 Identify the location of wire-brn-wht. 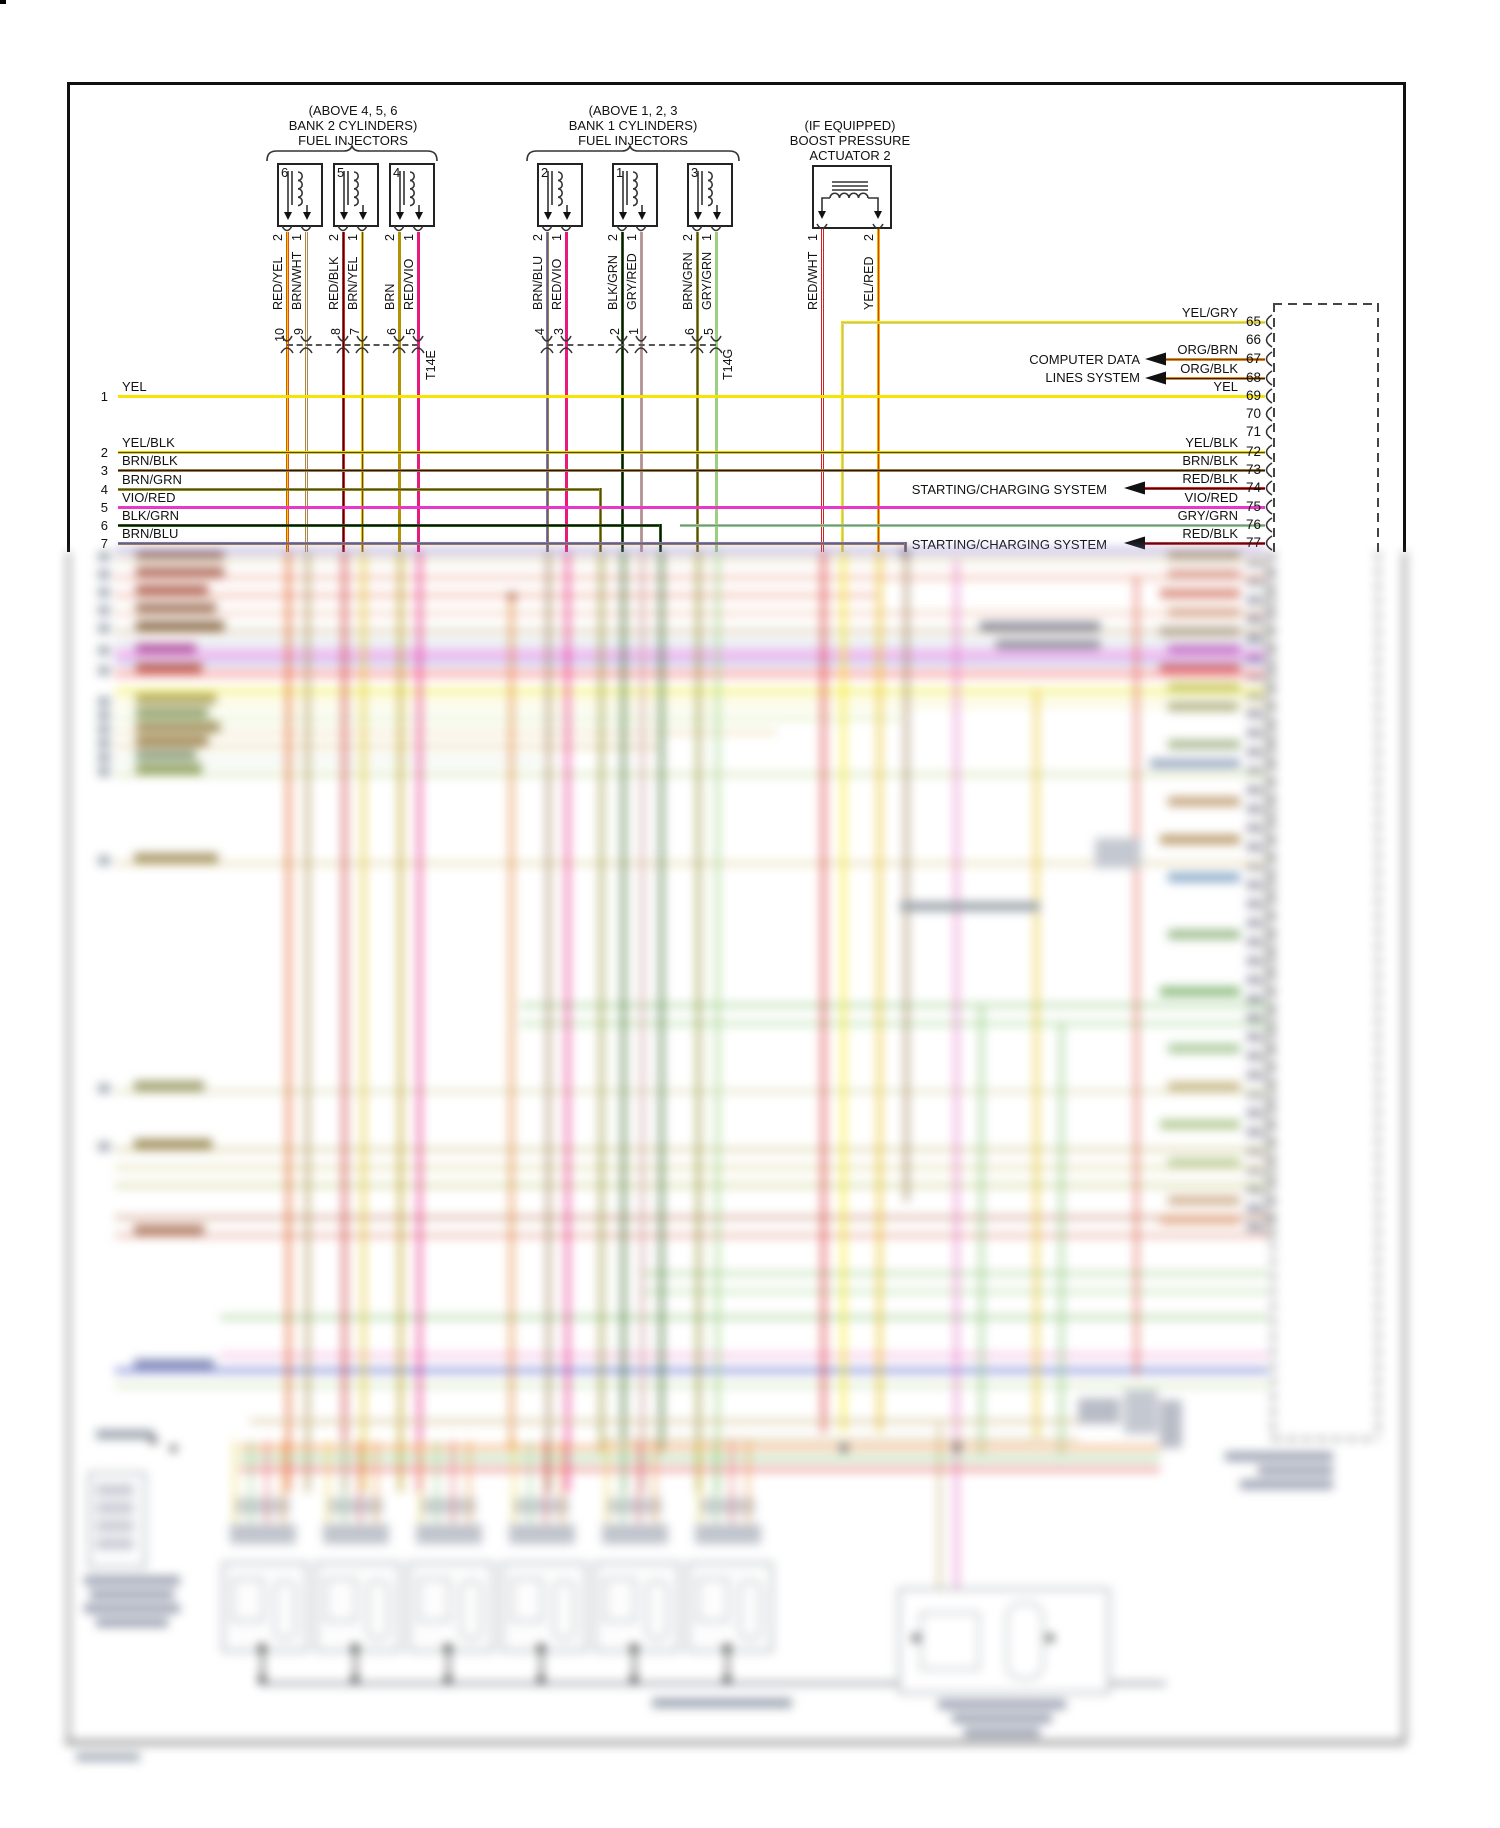
(306, 392).